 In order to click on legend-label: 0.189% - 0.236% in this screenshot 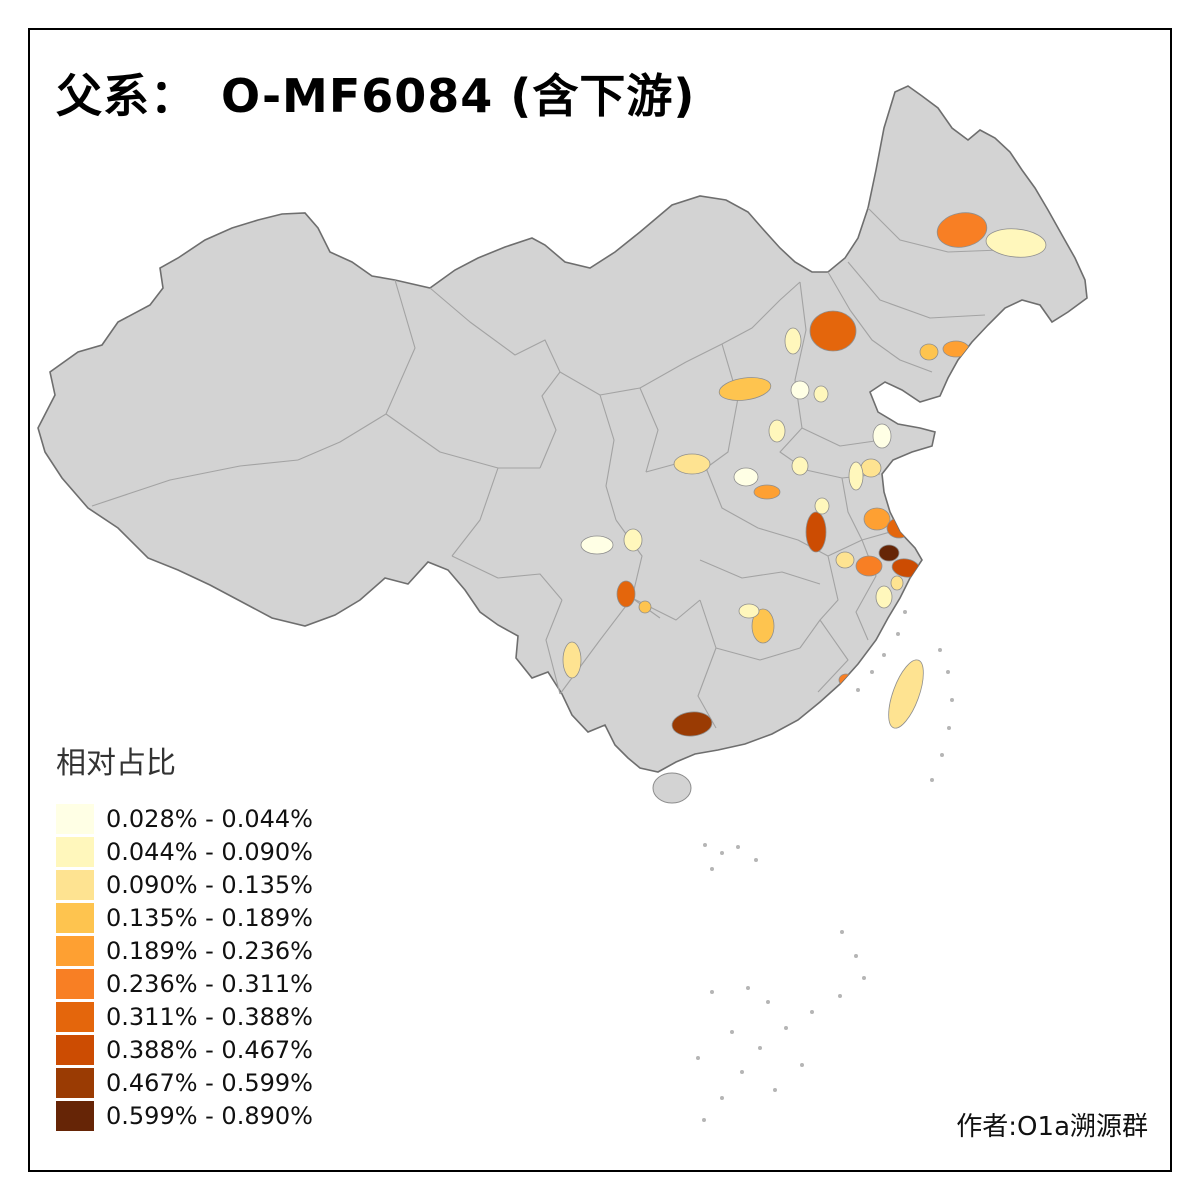, I will do `click(209, 951)`.